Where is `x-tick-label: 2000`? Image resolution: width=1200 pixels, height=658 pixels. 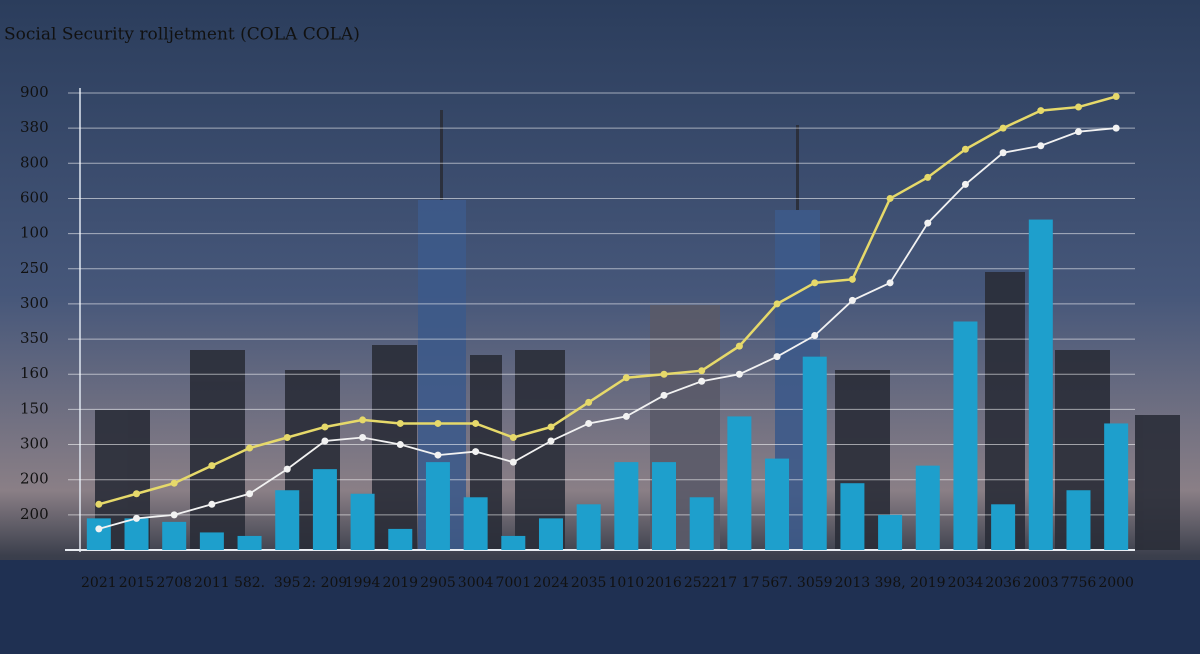
x-tick-label: 2000 is located at coordinates (1116, 583).